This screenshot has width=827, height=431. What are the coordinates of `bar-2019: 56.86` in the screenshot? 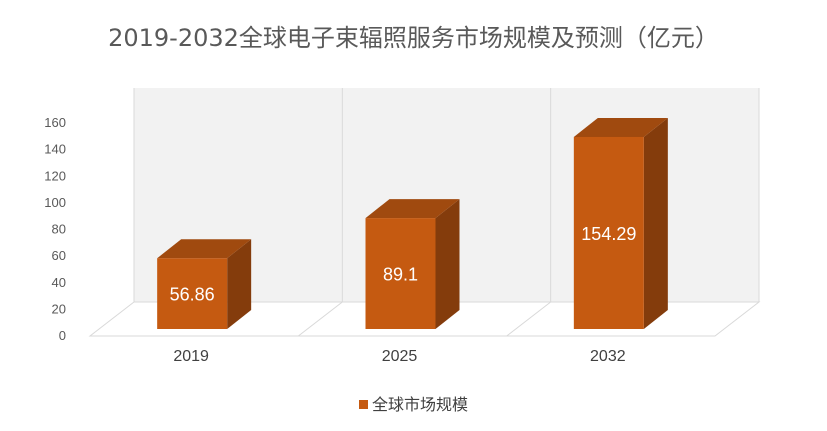 It's located at (204, 284).